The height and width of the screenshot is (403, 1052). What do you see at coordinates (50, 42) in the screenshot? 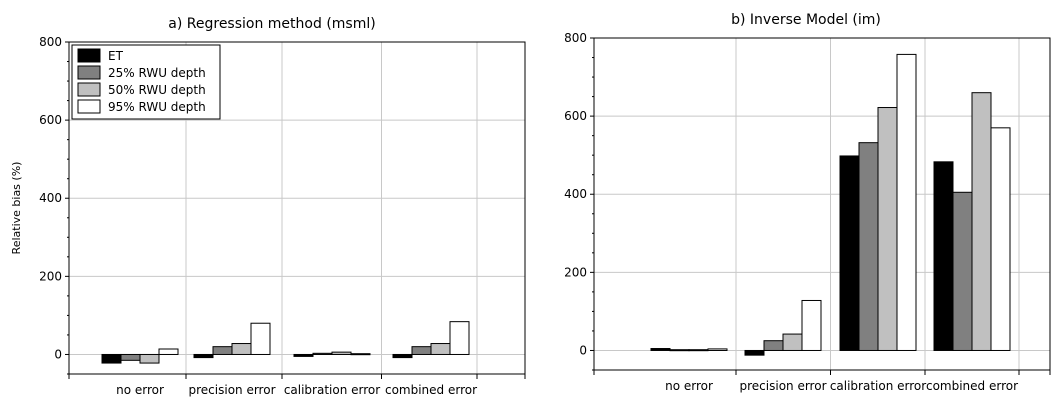
I see `chart1-y-tick-label-4: 800` at bounding box center [50, 42].